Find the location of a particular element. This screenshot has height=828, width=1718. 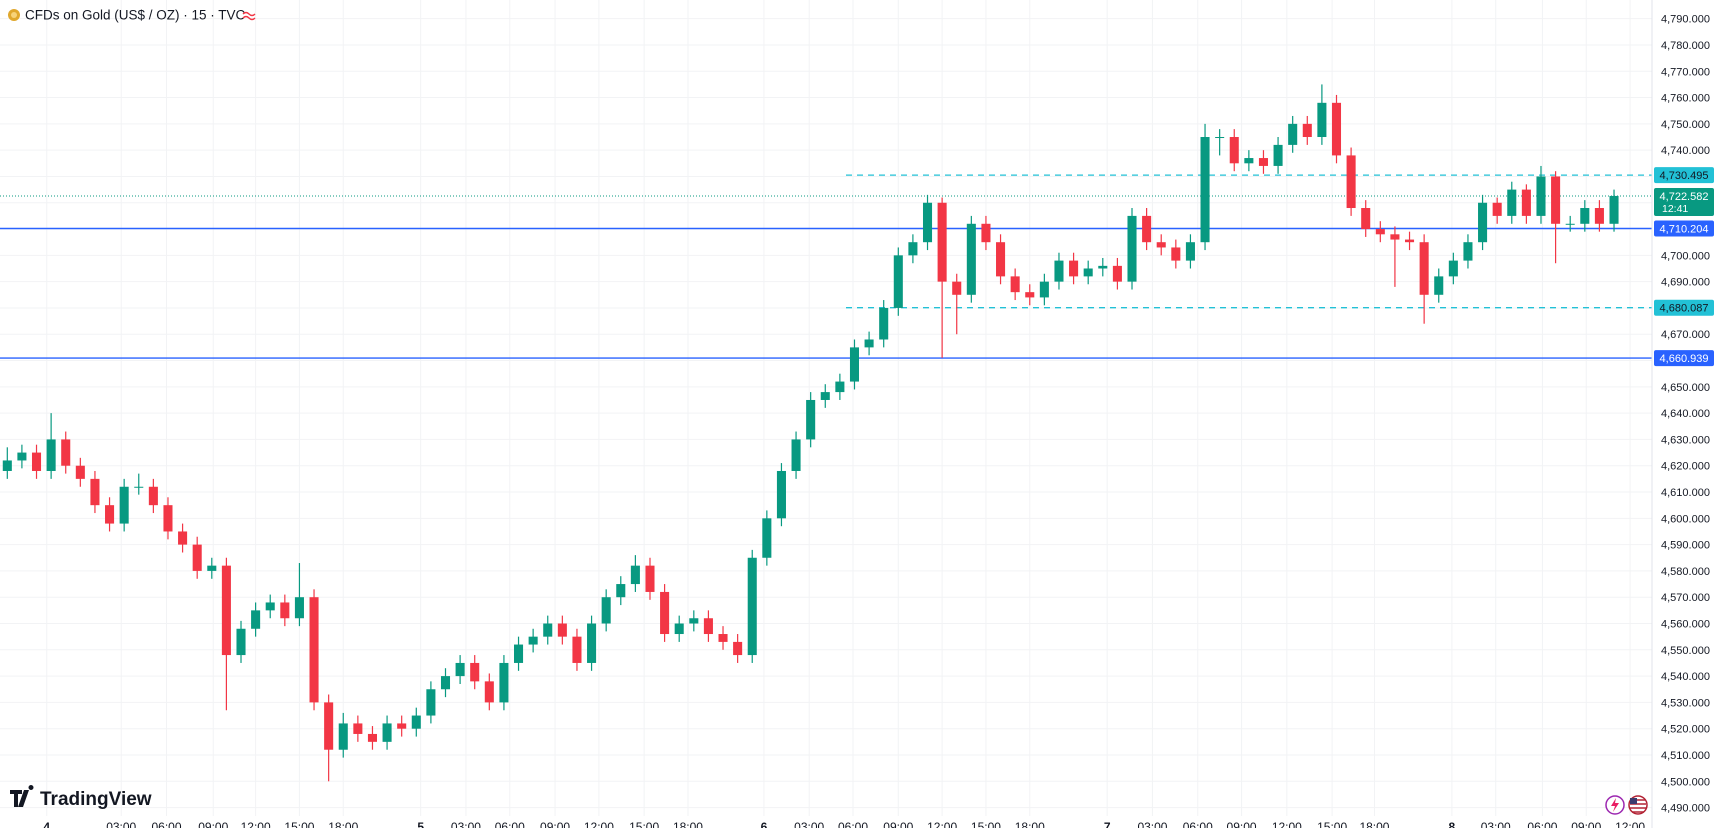

countdown-label: 12:41 is located at coordinates (1675, 209).